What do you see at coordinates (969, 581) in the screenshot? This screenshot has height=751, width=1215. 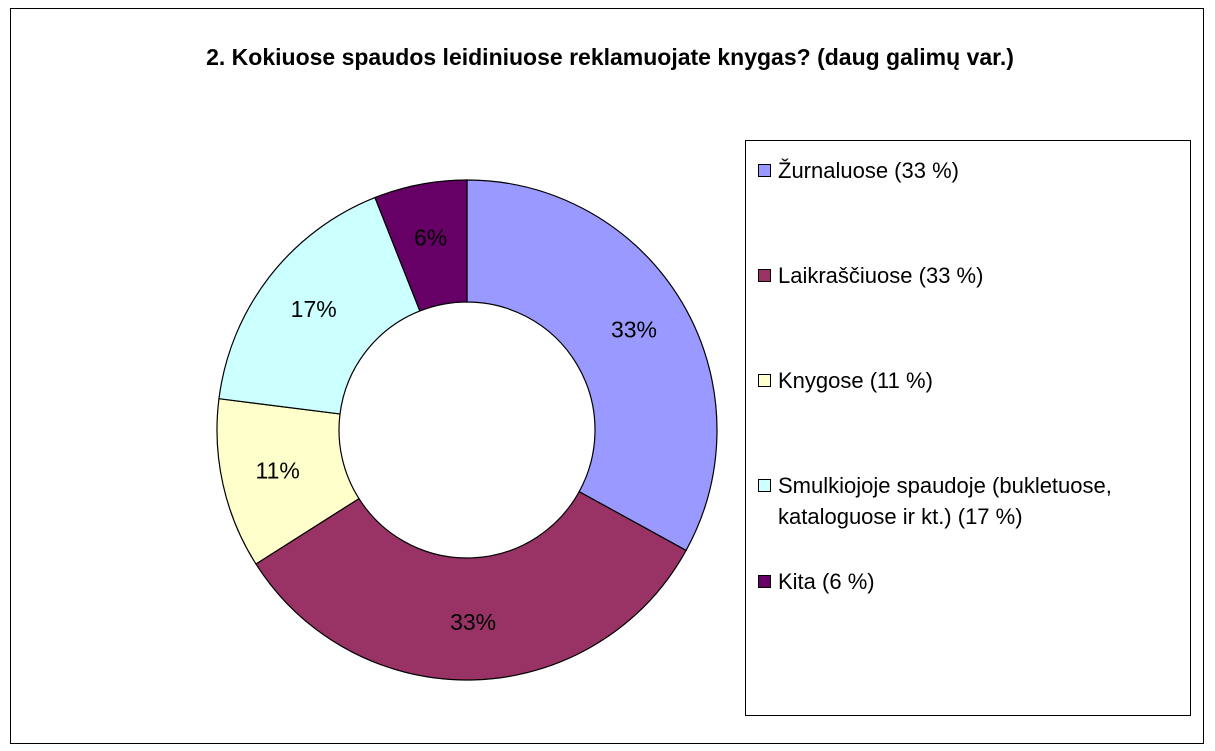 I see `legend-item: Kita (6 %)` at bounding box center [969, 581].